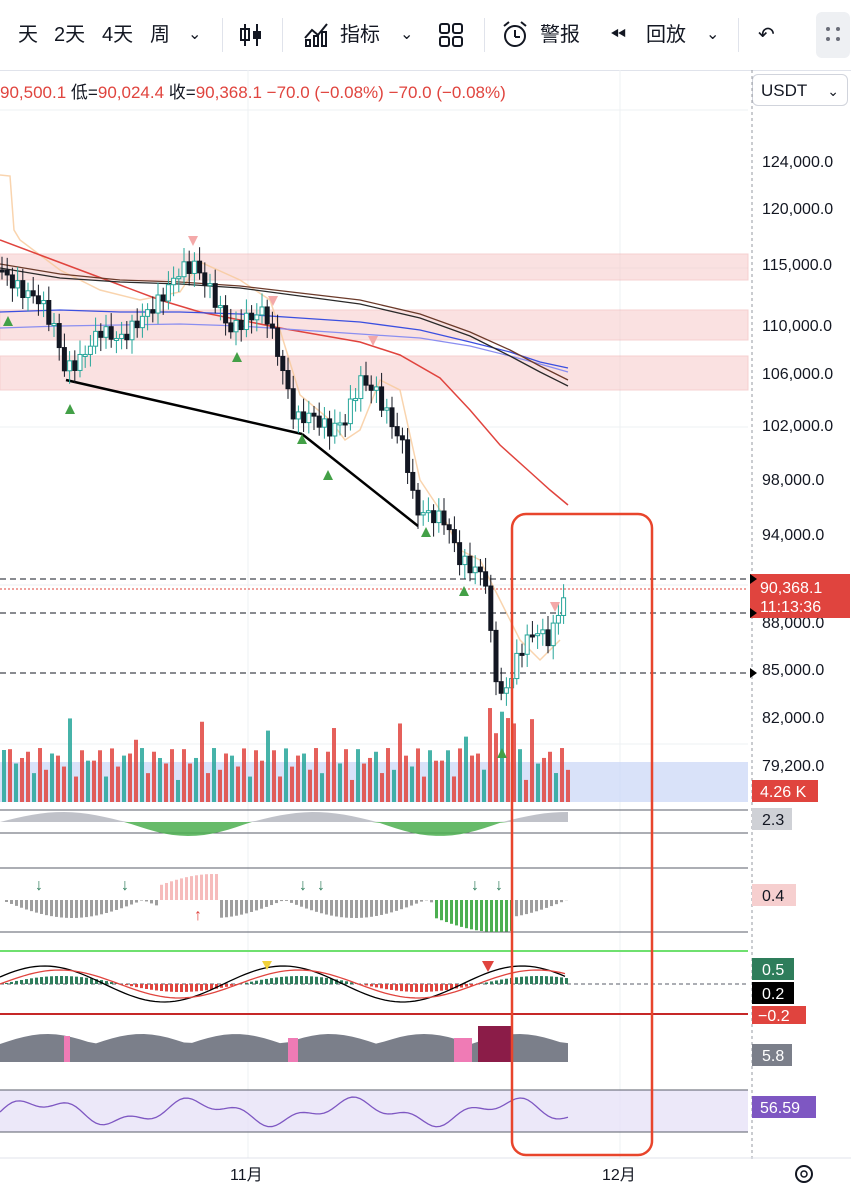 The width and height of the screenshot is (851, 1200). I want to click on current-price-label: 90,368.1, so click(791, 588).